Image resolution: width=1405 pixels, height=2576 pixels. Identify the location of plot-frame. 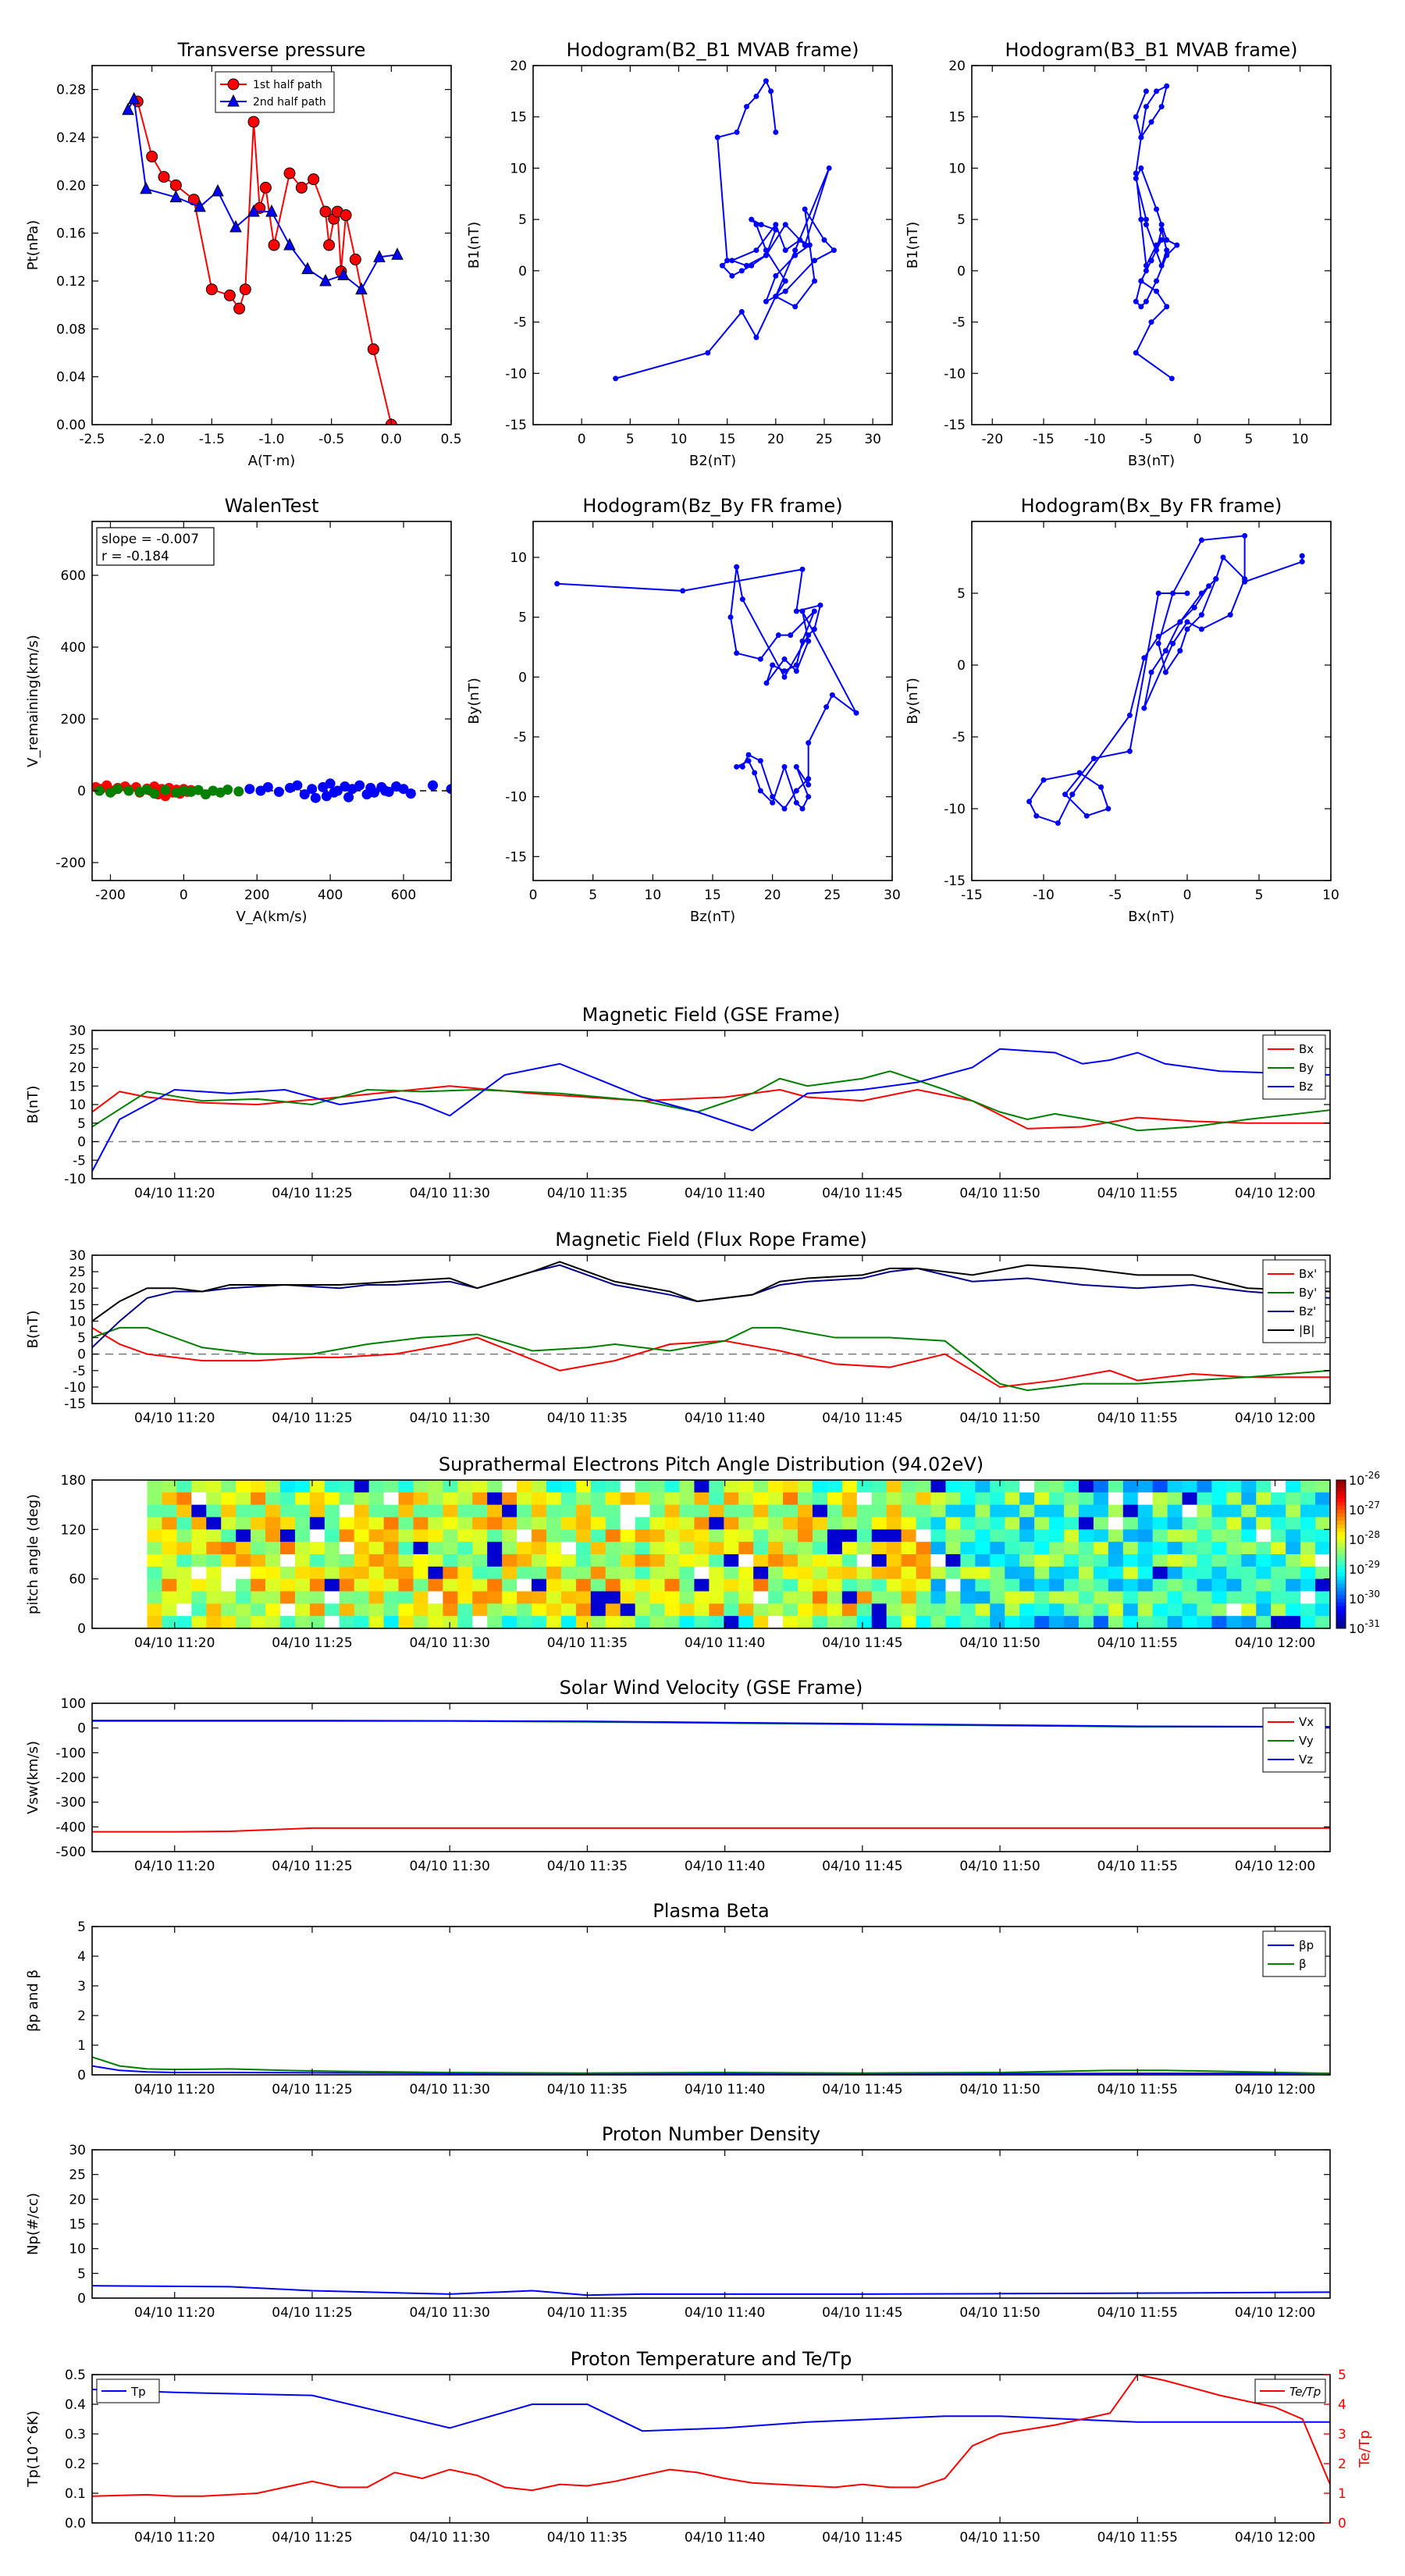
(1151, 701).